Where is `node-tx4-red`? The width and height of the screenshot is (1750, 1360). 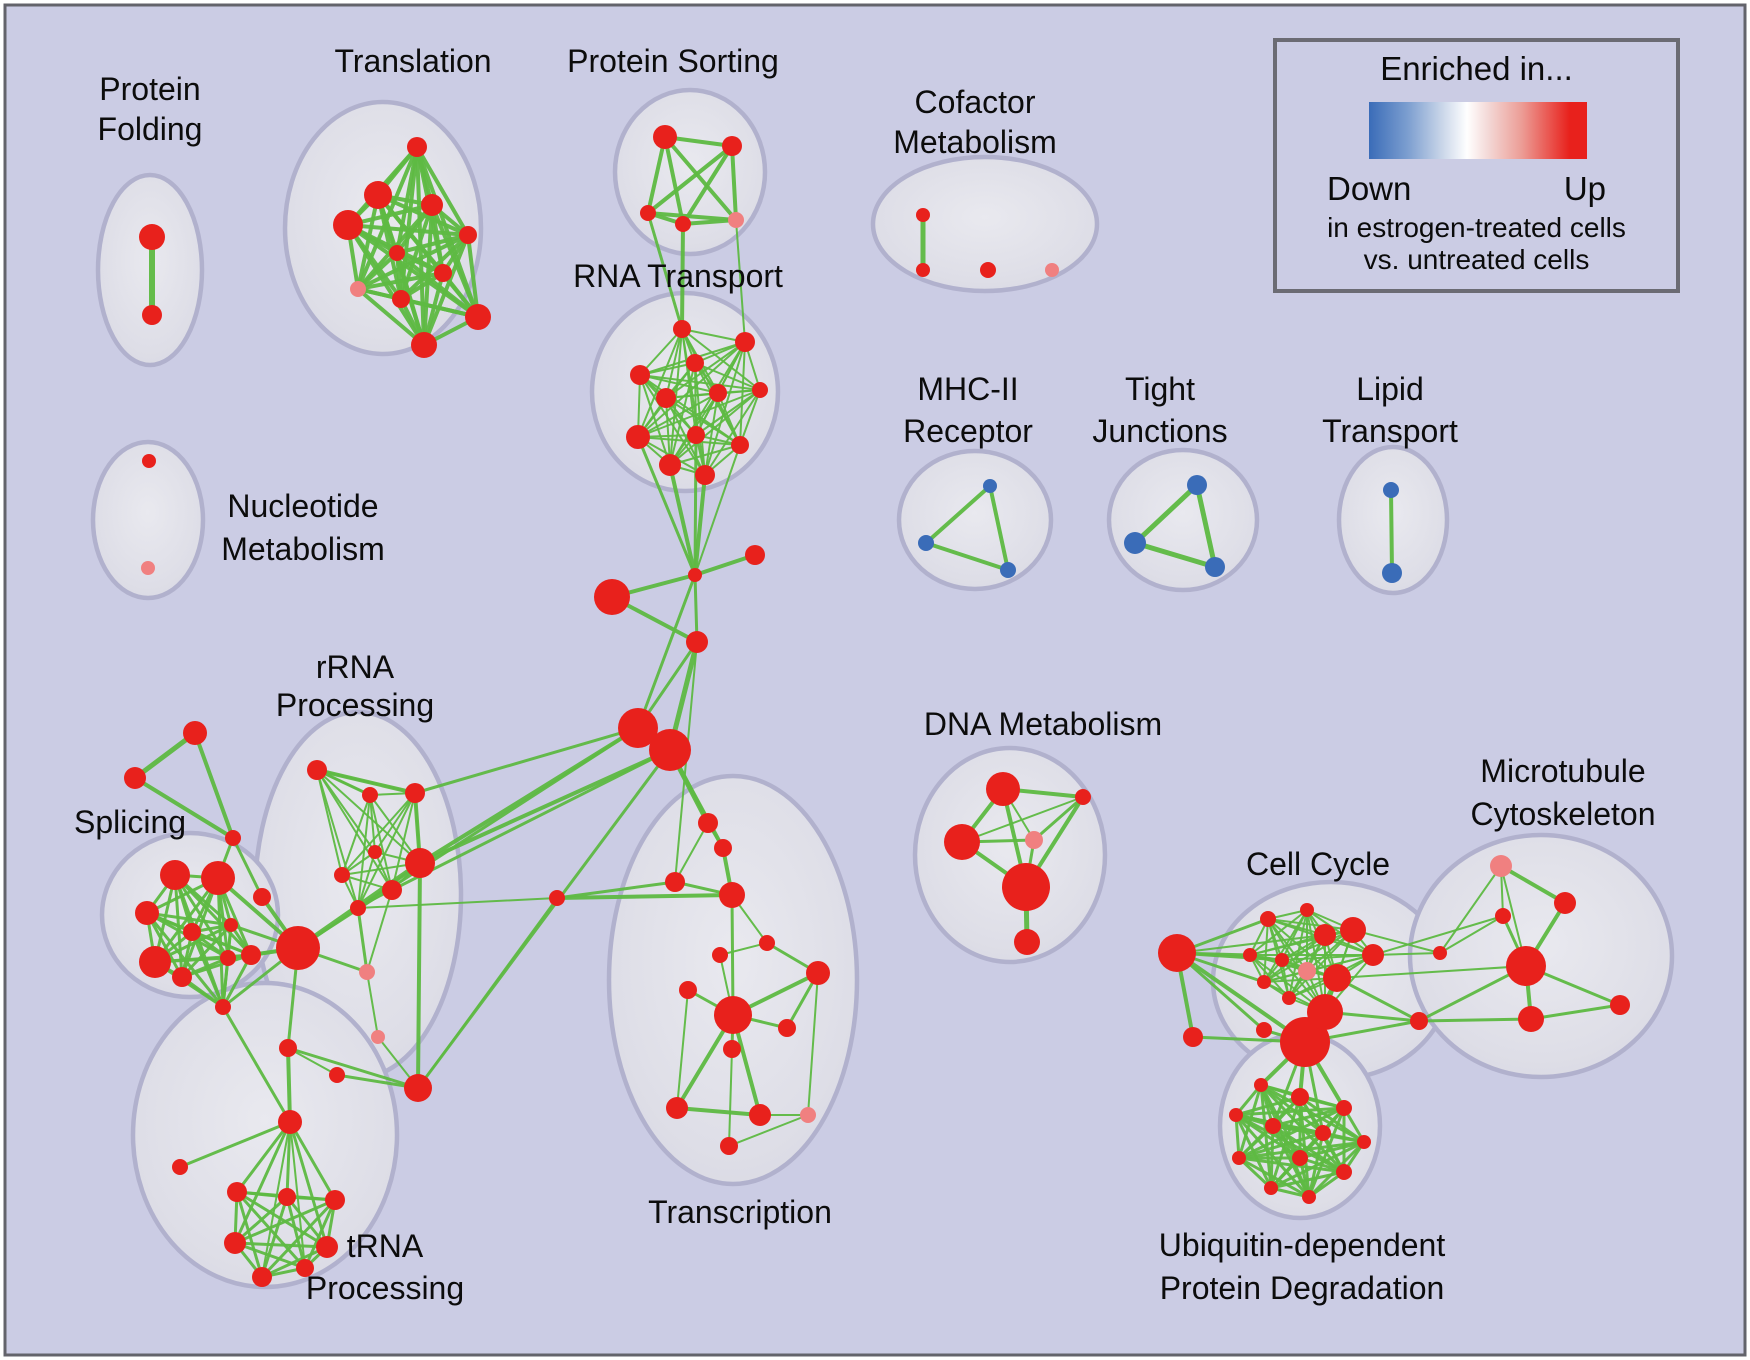 node-tx4-red is located at coordinates (732, 895).